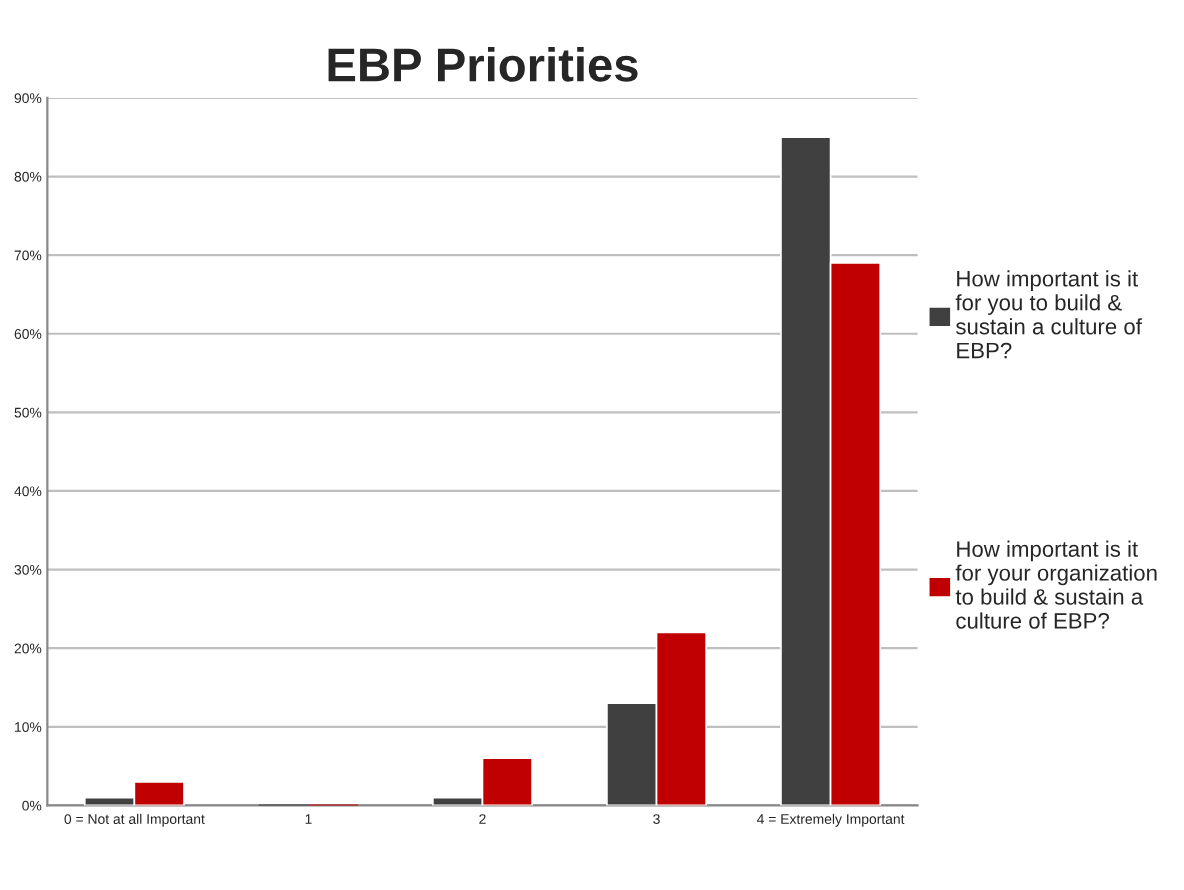  I want to click on legend-label: How important is it for you to build & sustain a culture of EBP?, so click(1048, 314).